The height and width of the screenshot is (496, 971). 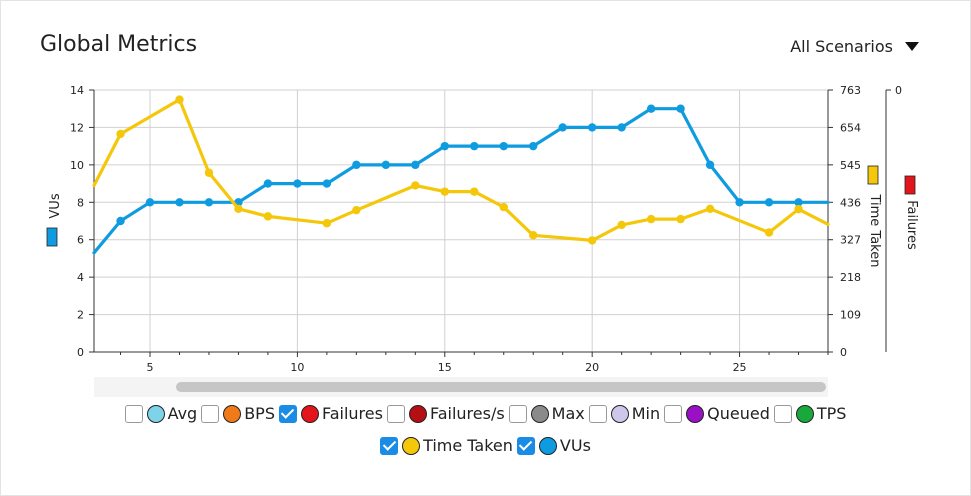 I want to click on legend-item-min: Min, so click(x=624, y=413).